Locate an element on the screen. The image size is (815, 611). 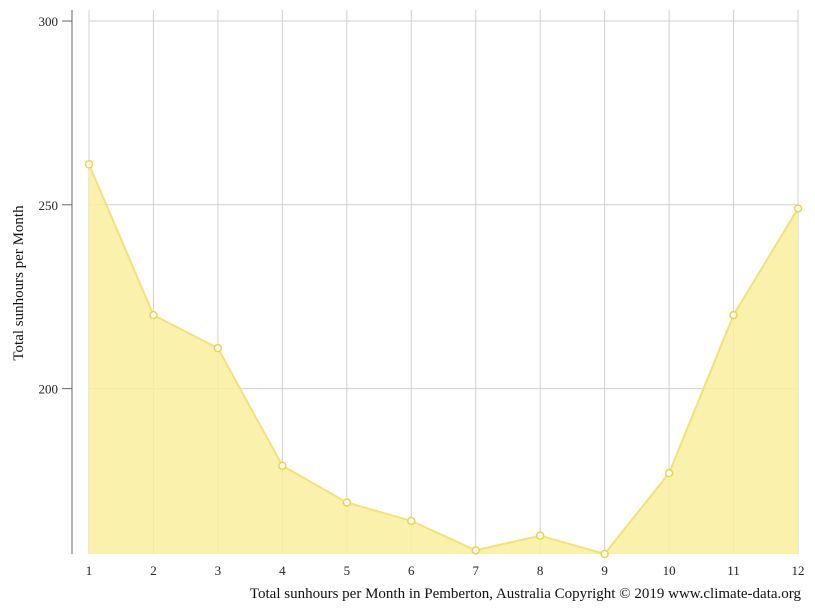
x-tick-label: 2 is located at coordinates (153, 570).